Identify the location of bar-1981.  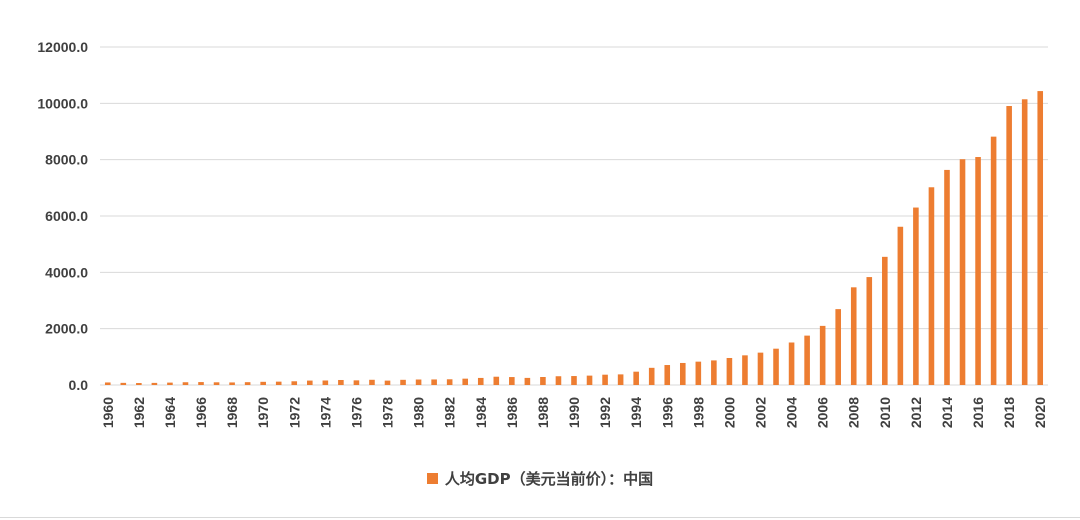
(434, 382).